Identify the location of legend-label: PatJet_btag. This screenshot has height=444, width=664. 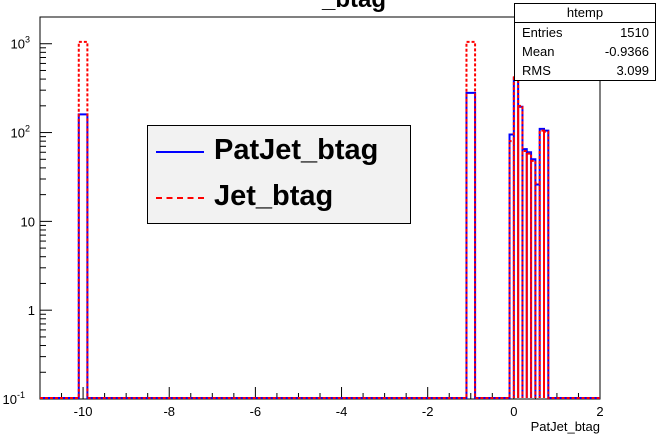
(296, 150).